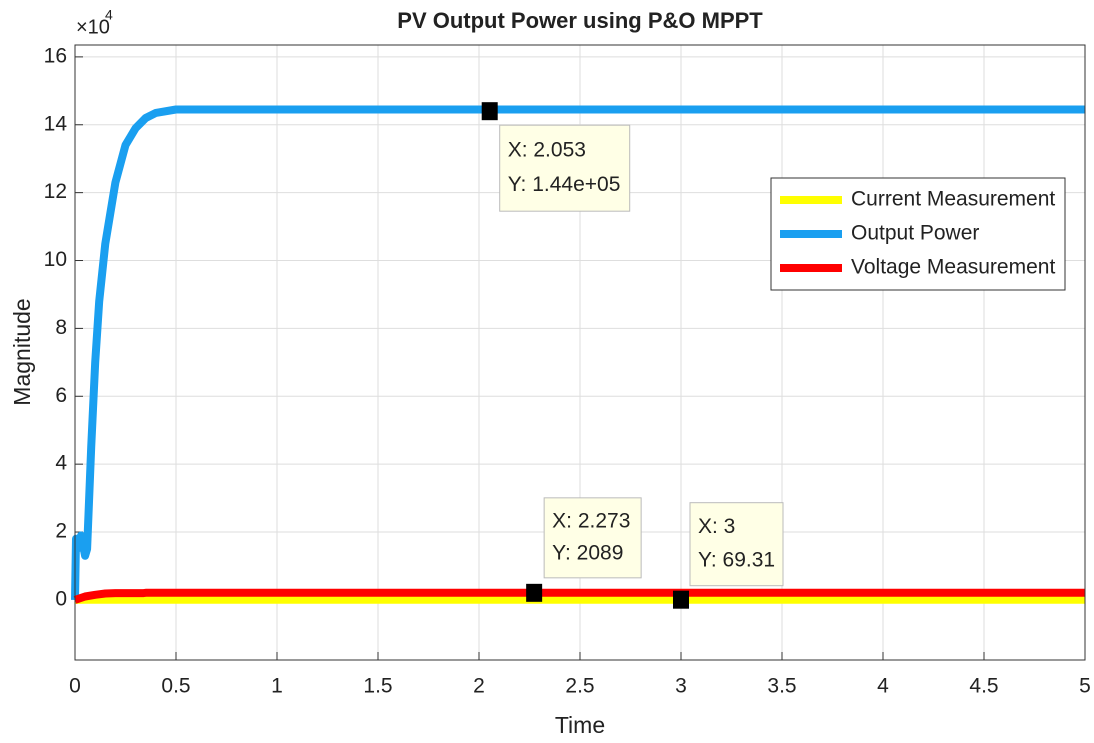  Describe the element at coordinates (915, 233) in the screenshot. I see `legend-label: Output Power` at that location.